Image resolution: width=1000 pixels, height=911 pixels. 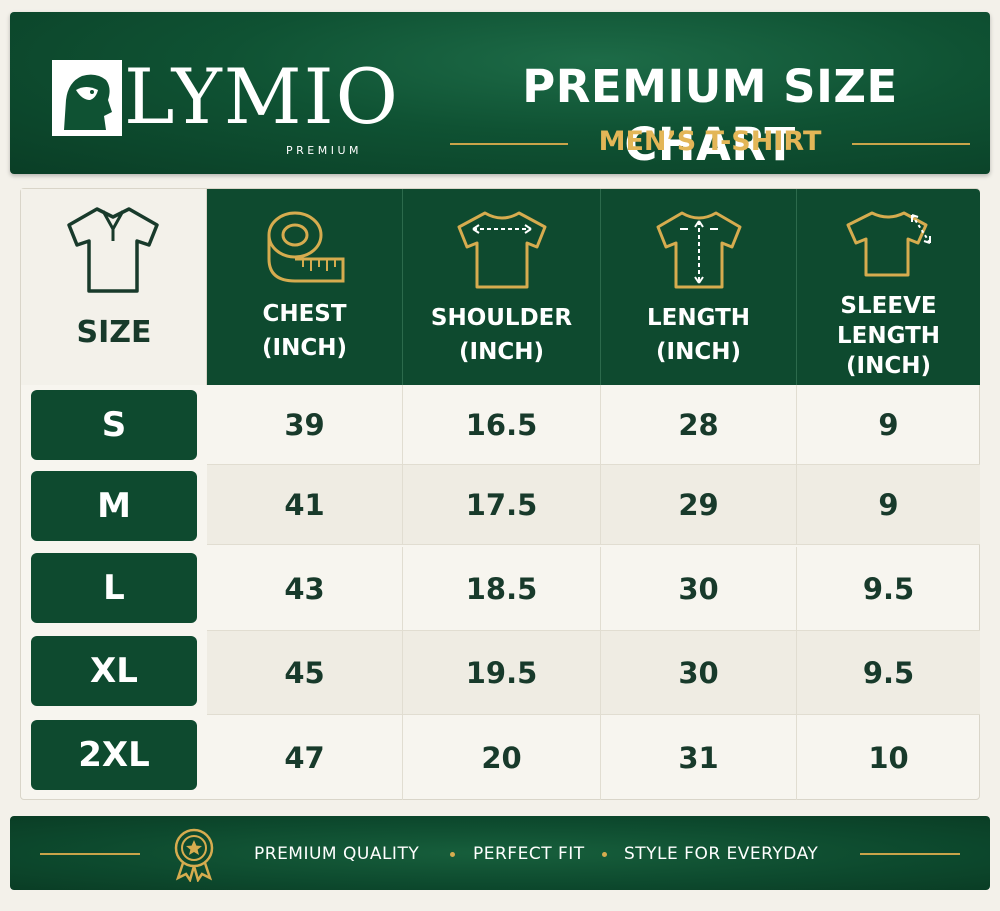 I want to click on lion-logo-icon, so click(x=87, y=98).